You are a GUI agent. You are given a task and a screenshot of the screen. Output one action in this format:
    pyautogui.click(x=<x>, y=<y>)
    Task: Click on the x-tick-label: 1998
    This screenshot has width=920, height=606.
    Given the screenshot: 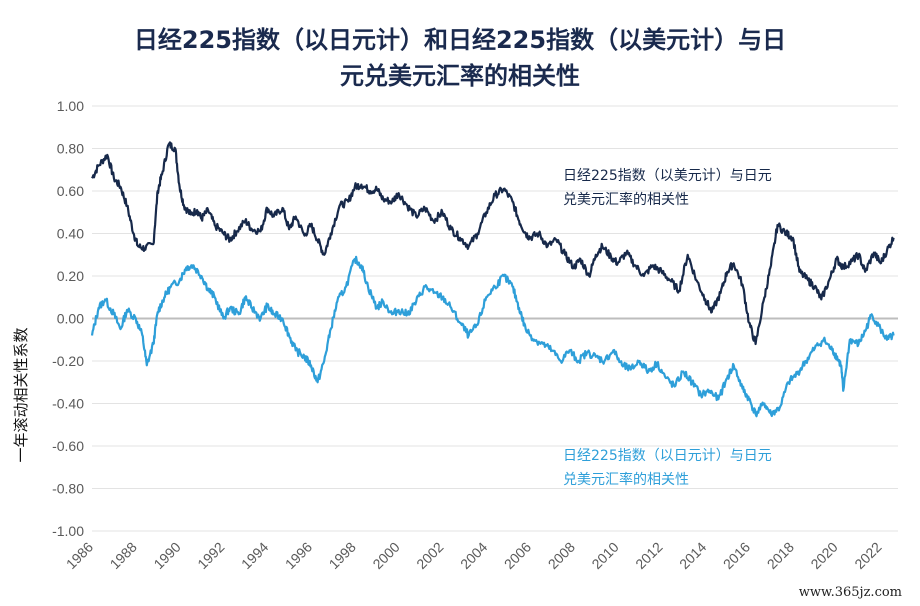 What is the action you would take?
    pyautogui.click(x=342, y=555)
    